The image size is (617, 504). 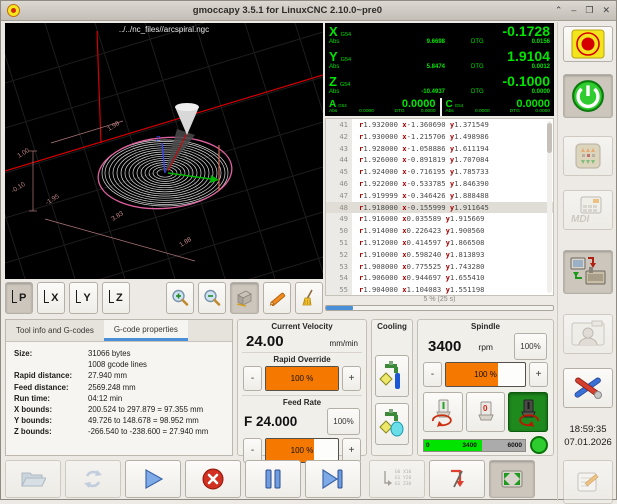 I want to click on dro-axis-row: Y G54 1.9104 Abs 5.8474 DTG 0.0012, so click(x=439, y=60).